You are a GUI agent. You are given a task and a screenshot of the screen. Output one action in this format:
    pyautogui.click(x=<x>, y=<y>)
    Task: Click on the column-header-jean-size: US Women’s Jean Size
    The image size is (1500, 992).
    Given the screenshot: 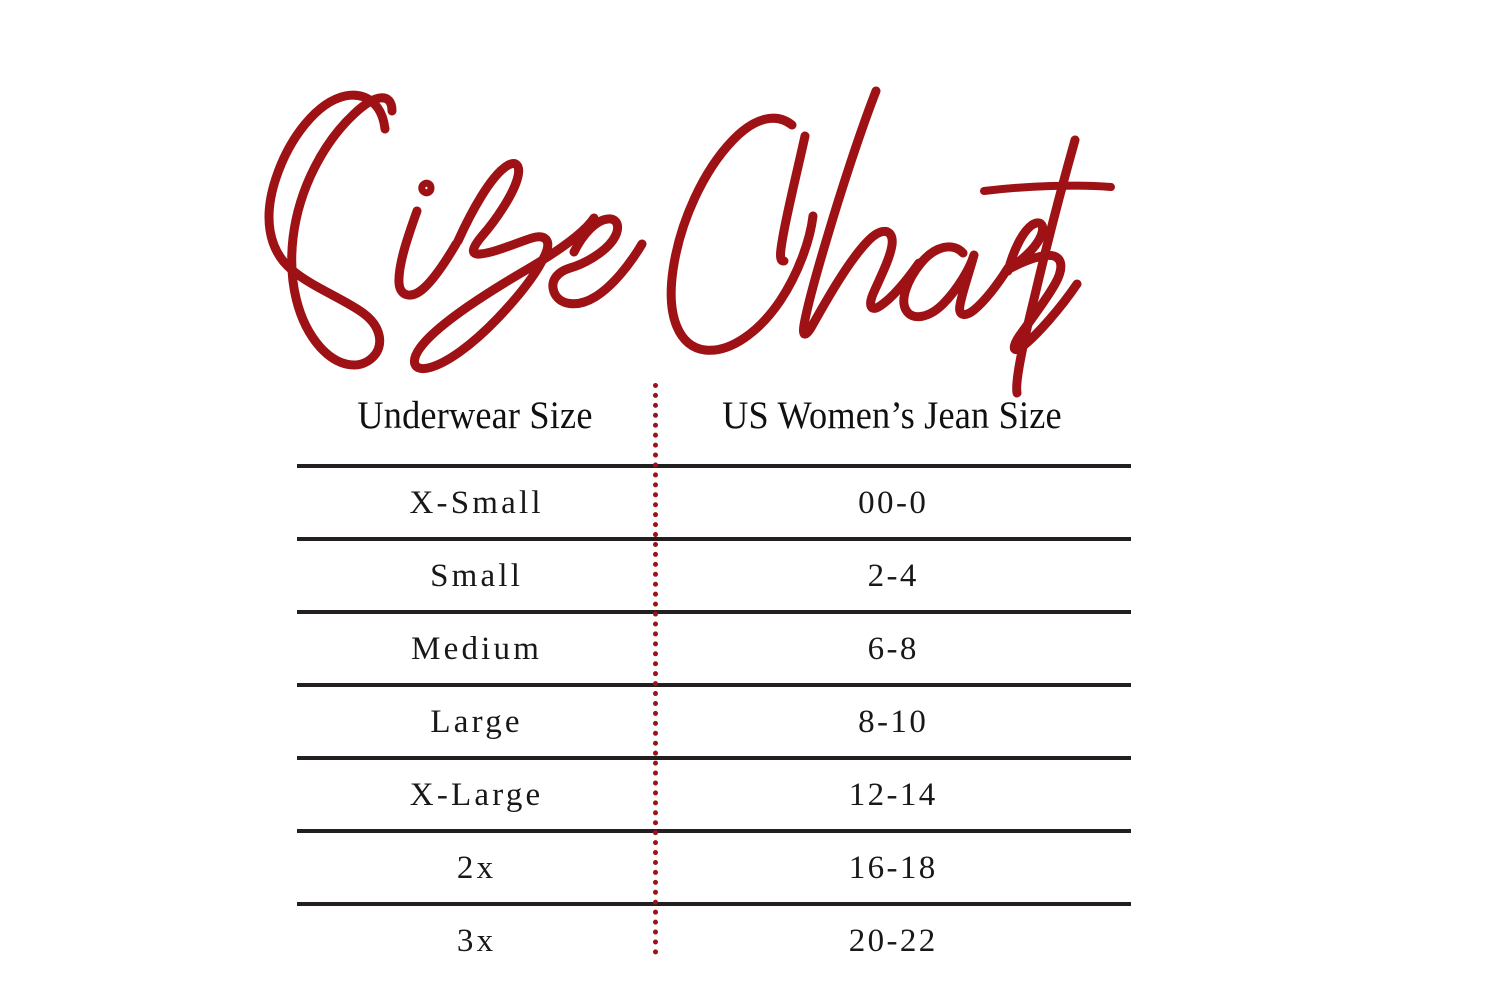 What is the action you would take?
    pyautogui.click(x=892, y=415)
    